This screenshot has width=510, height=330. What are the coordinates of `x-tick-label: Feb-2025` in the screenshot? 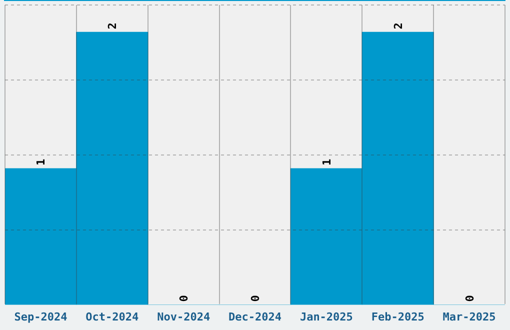 It's located at (397, 317).